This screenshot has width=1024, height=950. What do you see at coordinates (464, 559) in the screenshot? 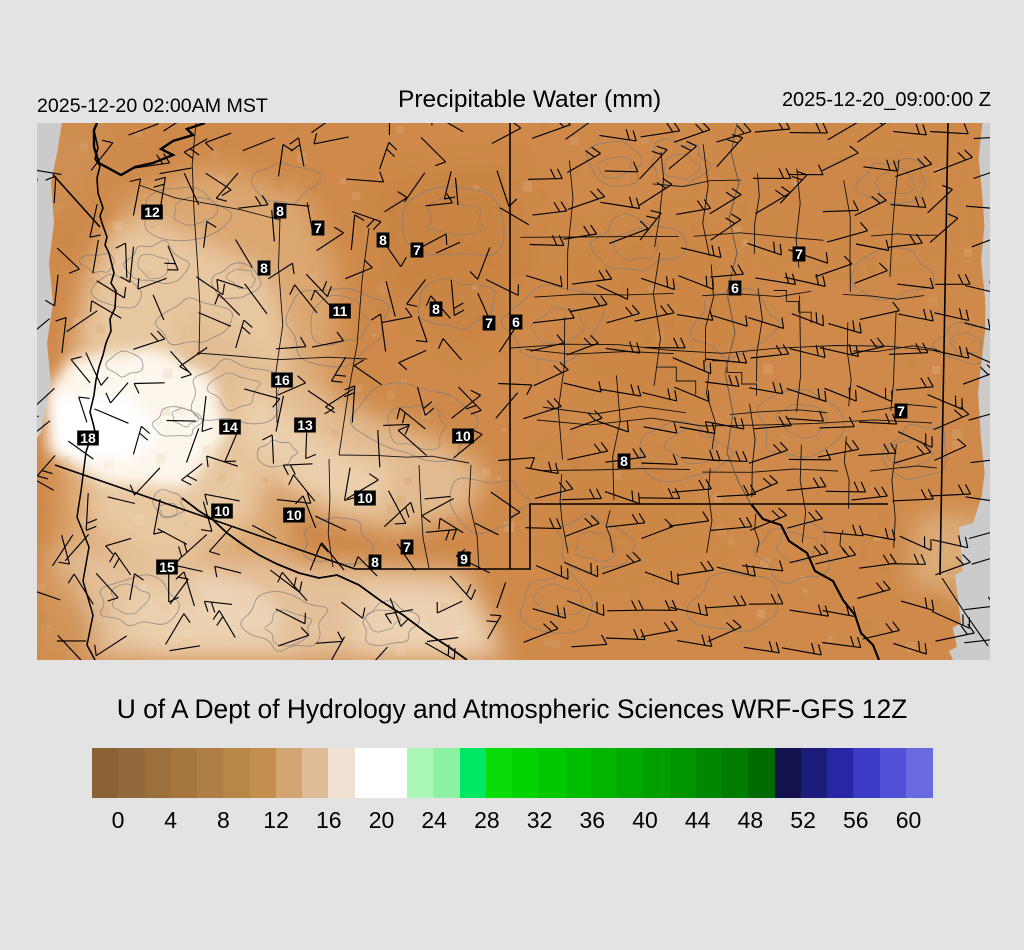
I see `svg-text: 9` at bounding box center [464, 559].